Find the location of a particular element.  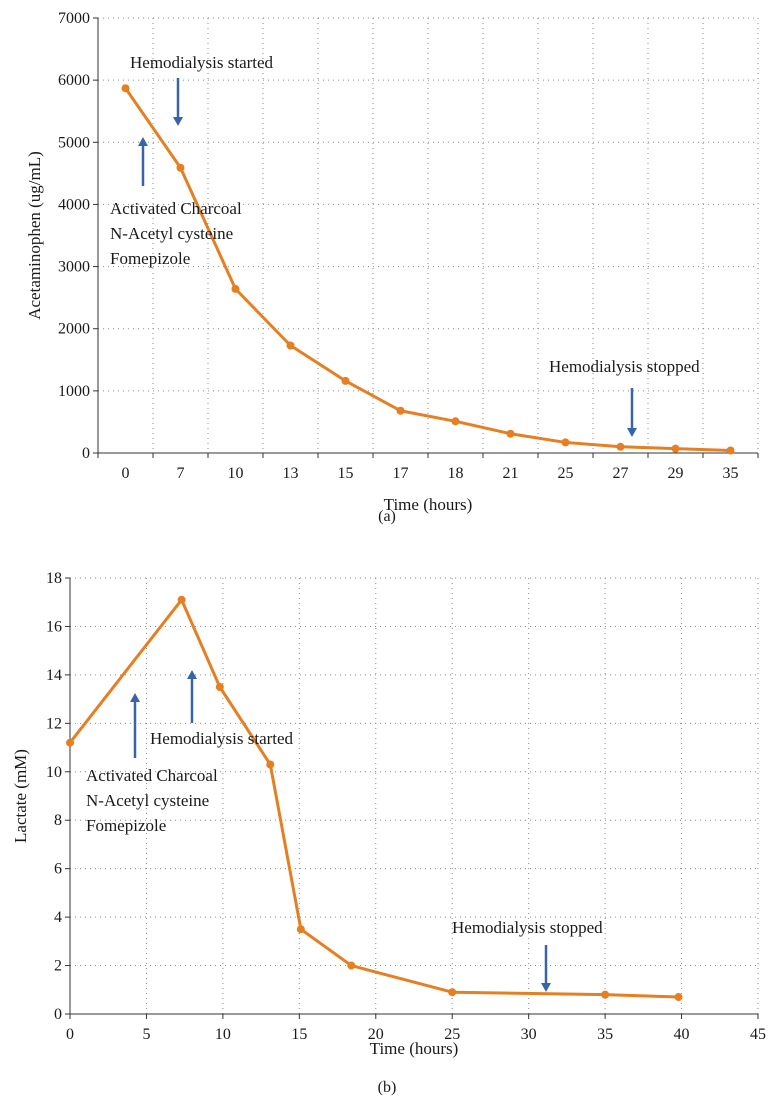

y-tick-label: 18 is located at coordinates (54, 578).